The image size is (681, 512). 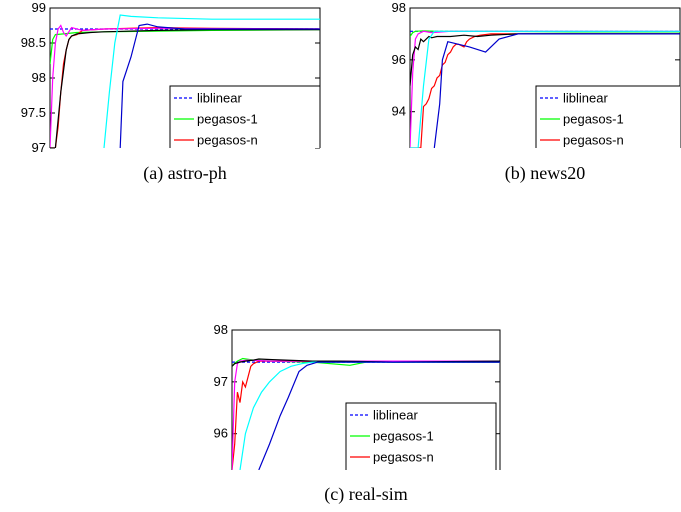 What do you see at coordinates (39, 7) in the screenshot?
I see `y-tick-label: 99` at bounding box center [39, 7].